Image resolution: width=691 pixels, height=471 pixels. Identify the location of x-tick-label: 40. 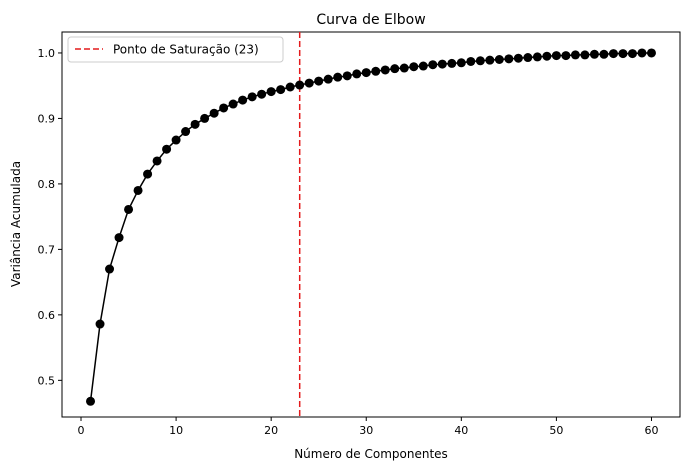
(461, 430).